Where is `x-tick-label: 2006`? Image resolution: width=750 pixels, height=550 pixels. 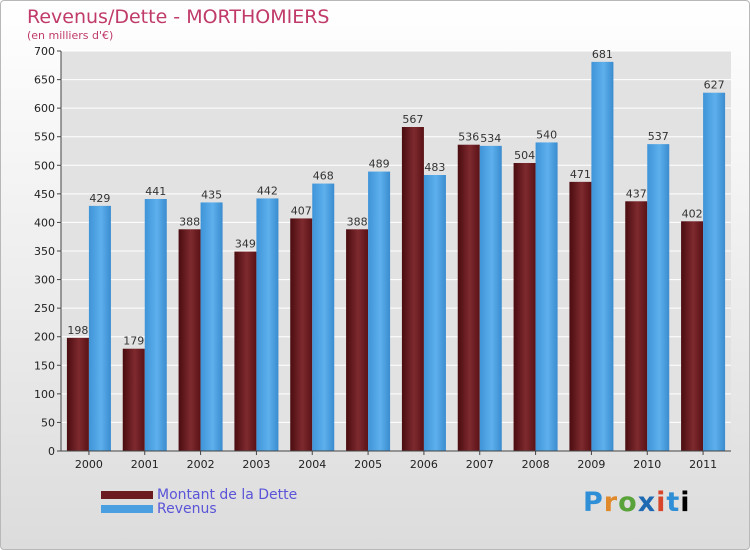
x-tick-label: 2006 is located at coordinates (424, 464).